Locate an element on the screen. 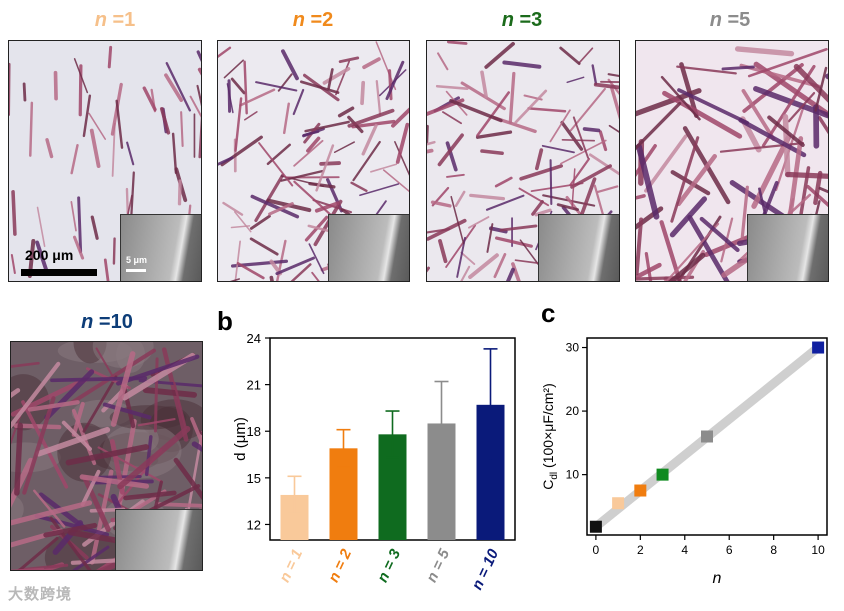 This screenshot has width=844, height=611. plot-frame is located at coordinates (707, 436).